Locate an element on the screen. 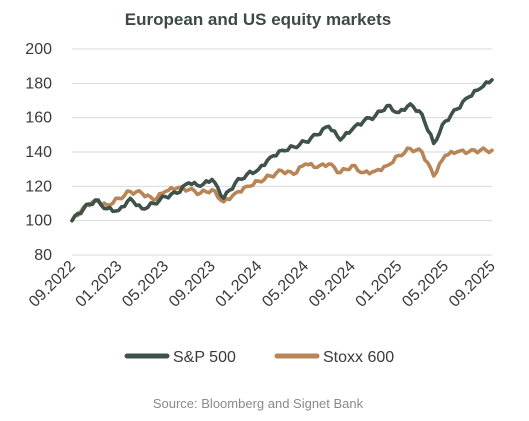  legend-label: Stoxx 600 is located at coordinates (358, 357).